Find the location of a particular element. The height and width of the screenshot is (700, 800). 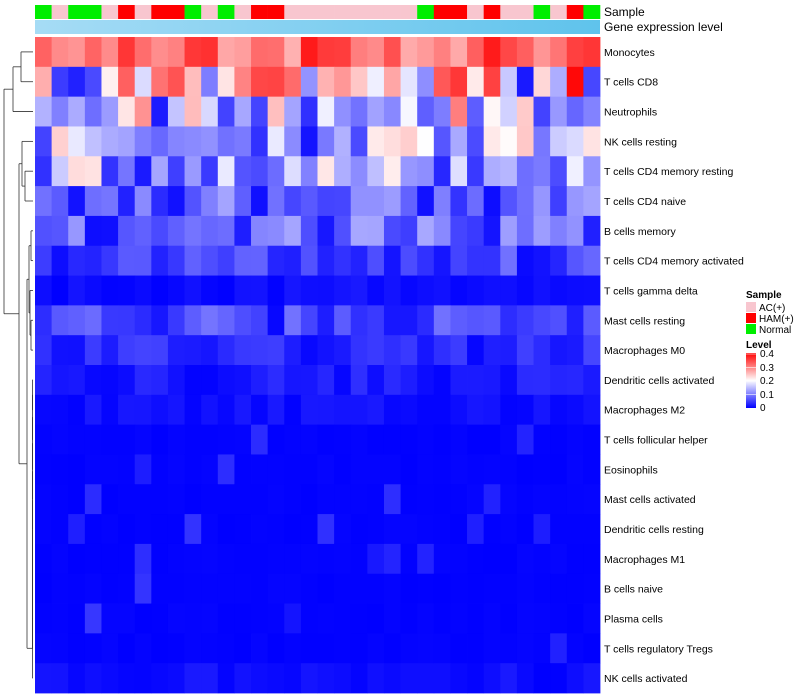

level-tick-0.3: 0.3 is located at coordinates (767, 368).